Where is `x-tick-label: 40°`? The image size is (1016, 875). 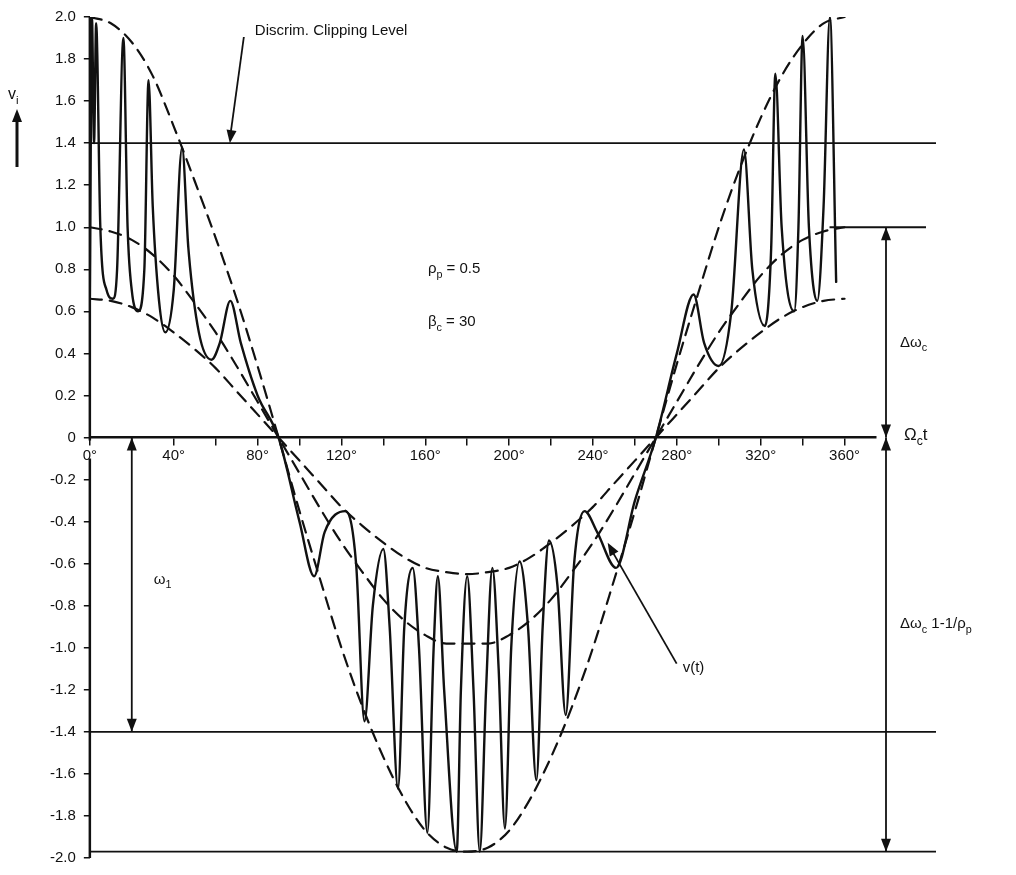
x-tick-label: 40° is located at coordinates (174, 454).